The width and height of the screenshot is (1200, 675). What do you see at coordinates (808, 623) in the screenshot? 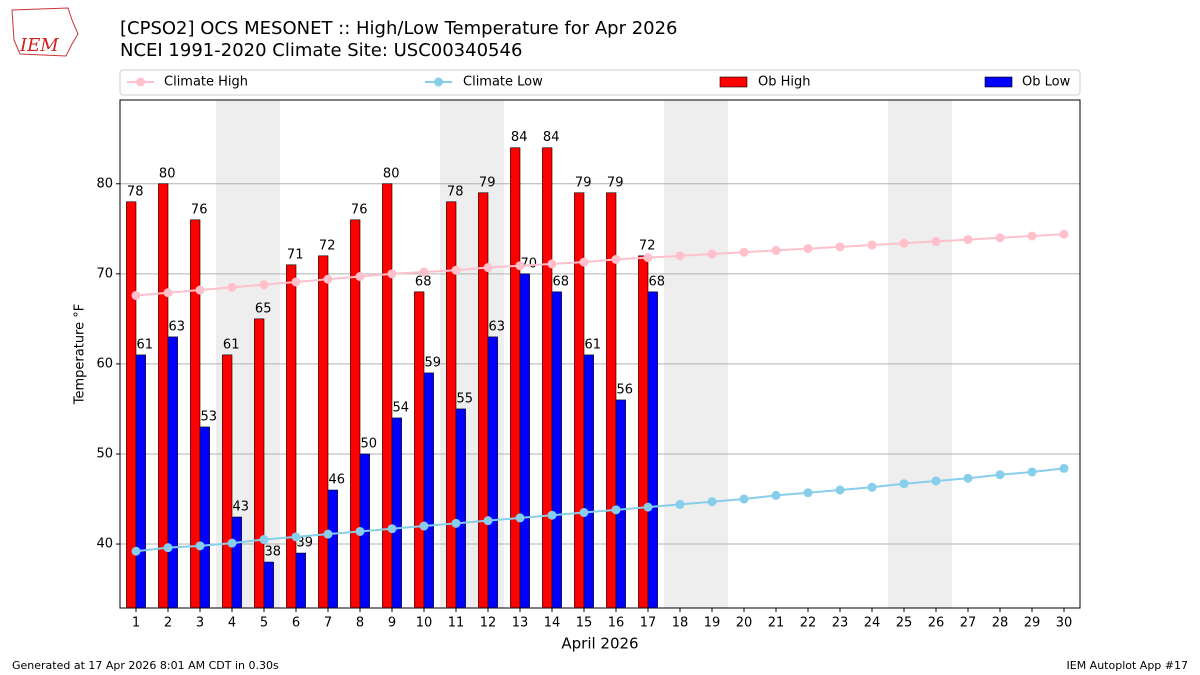
I see `x-tick-label: 22` at bounding box center [808, 623].